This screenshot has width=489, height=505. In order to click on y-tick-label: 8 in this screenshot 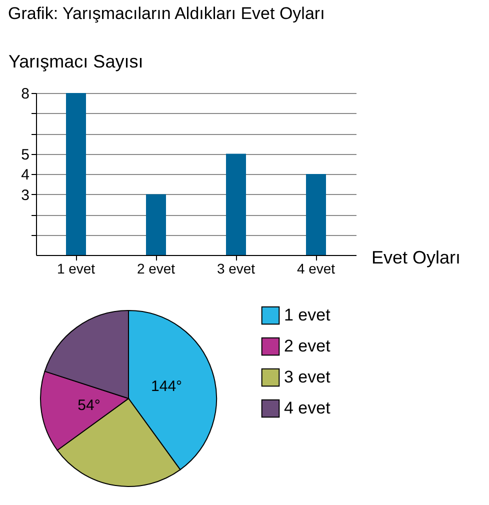, I will do `click(25, 94)`.